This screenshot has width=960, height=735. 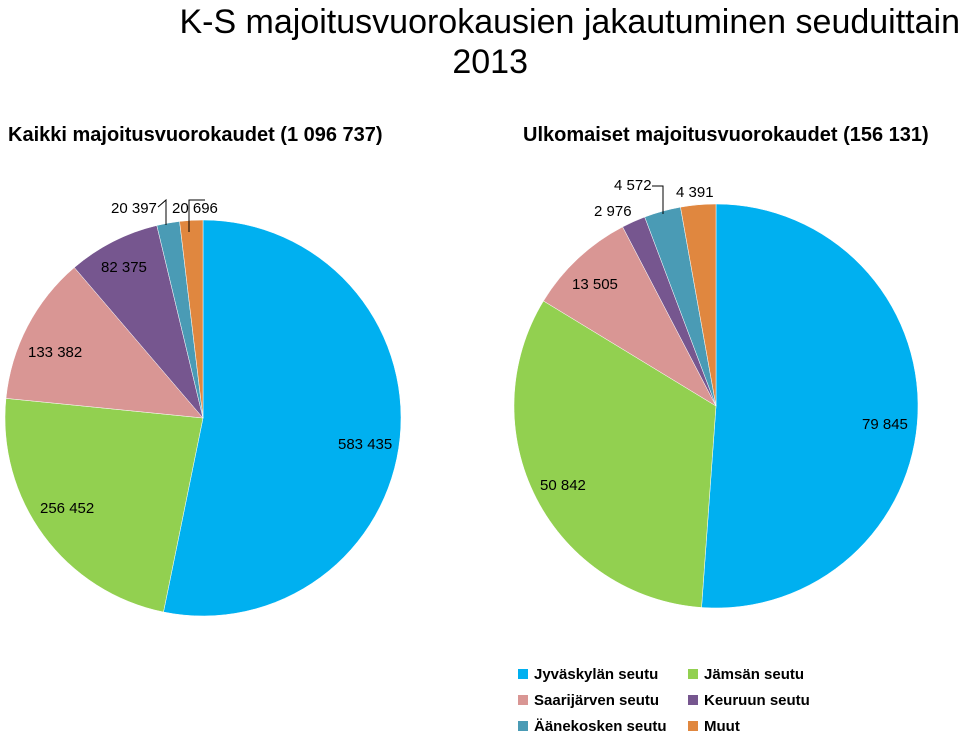 What do you see at coordinates (55, 352) in the screenshot?
I see `data-label: 133 382` at bounding box center [55, 352].